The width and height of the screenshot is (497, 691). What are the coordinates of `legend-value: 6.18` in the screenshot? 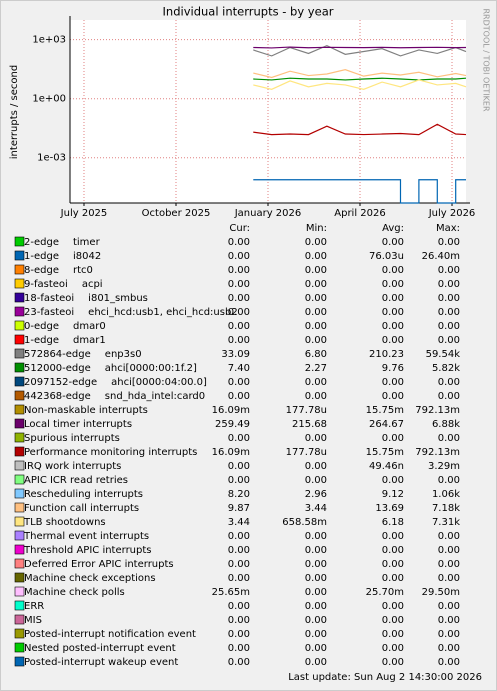 It's located at (393, 522).